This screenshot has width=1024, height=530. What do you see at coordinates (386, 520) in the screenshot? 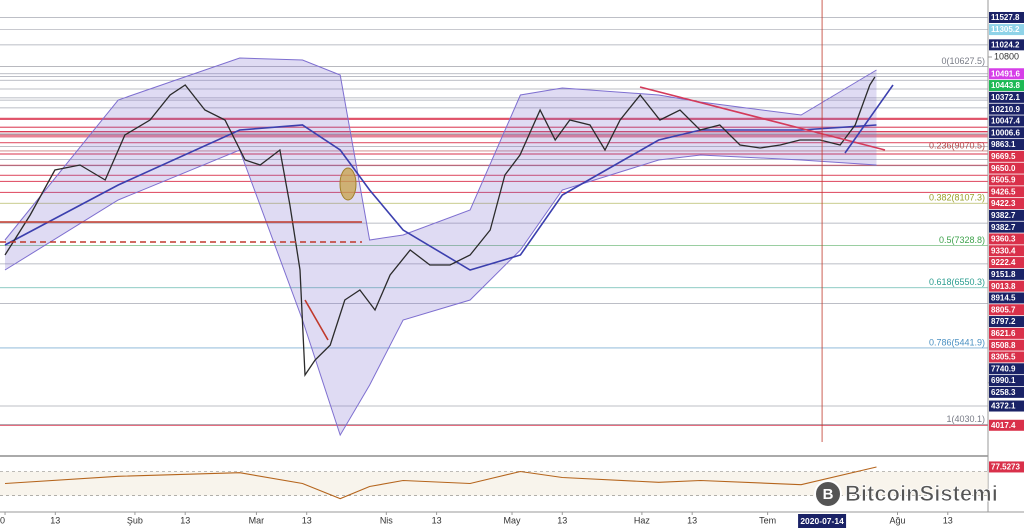
I see `x-tick-label: Nis` at bounding box center [386, 520].